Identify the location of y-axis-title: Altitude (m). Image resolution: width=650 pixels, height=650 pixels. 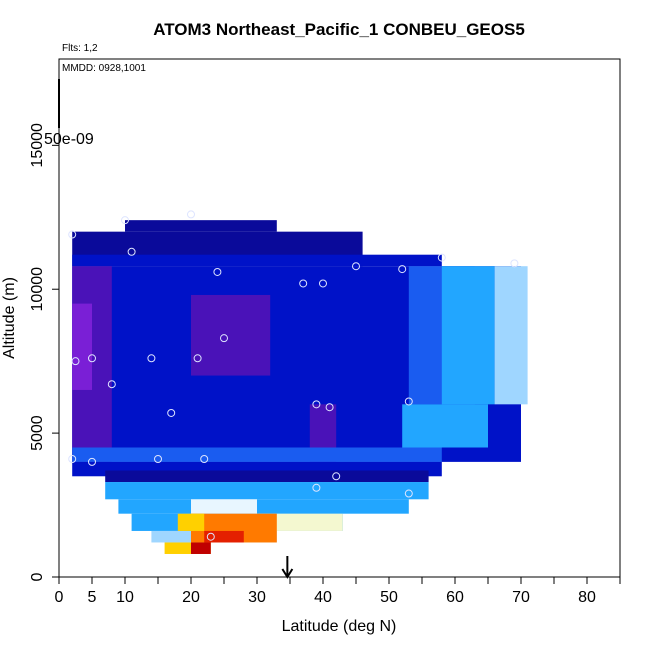
(9, 318).